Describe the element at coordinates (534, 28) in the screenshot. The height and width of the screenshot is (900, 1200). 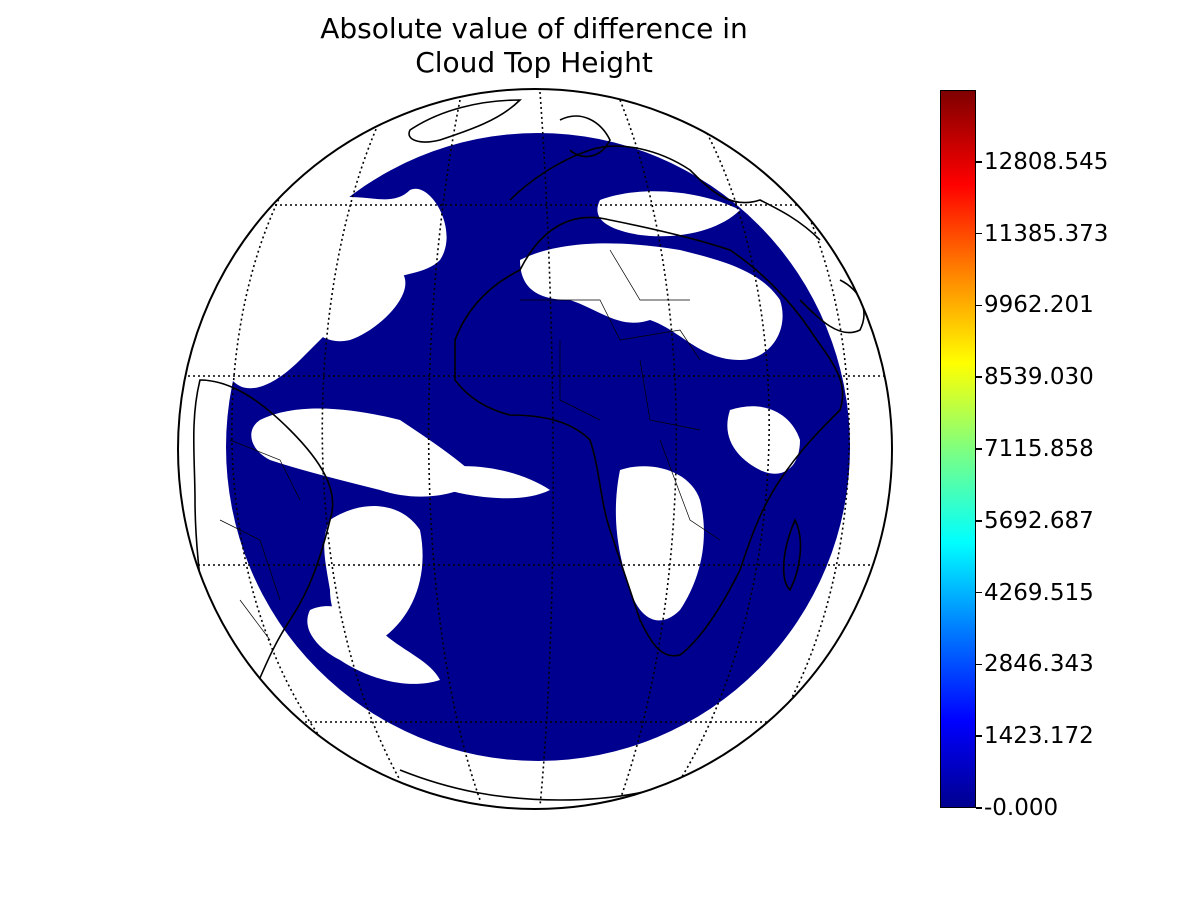
I see `chart-title-line-1: Absolute value of difference in` at that location.